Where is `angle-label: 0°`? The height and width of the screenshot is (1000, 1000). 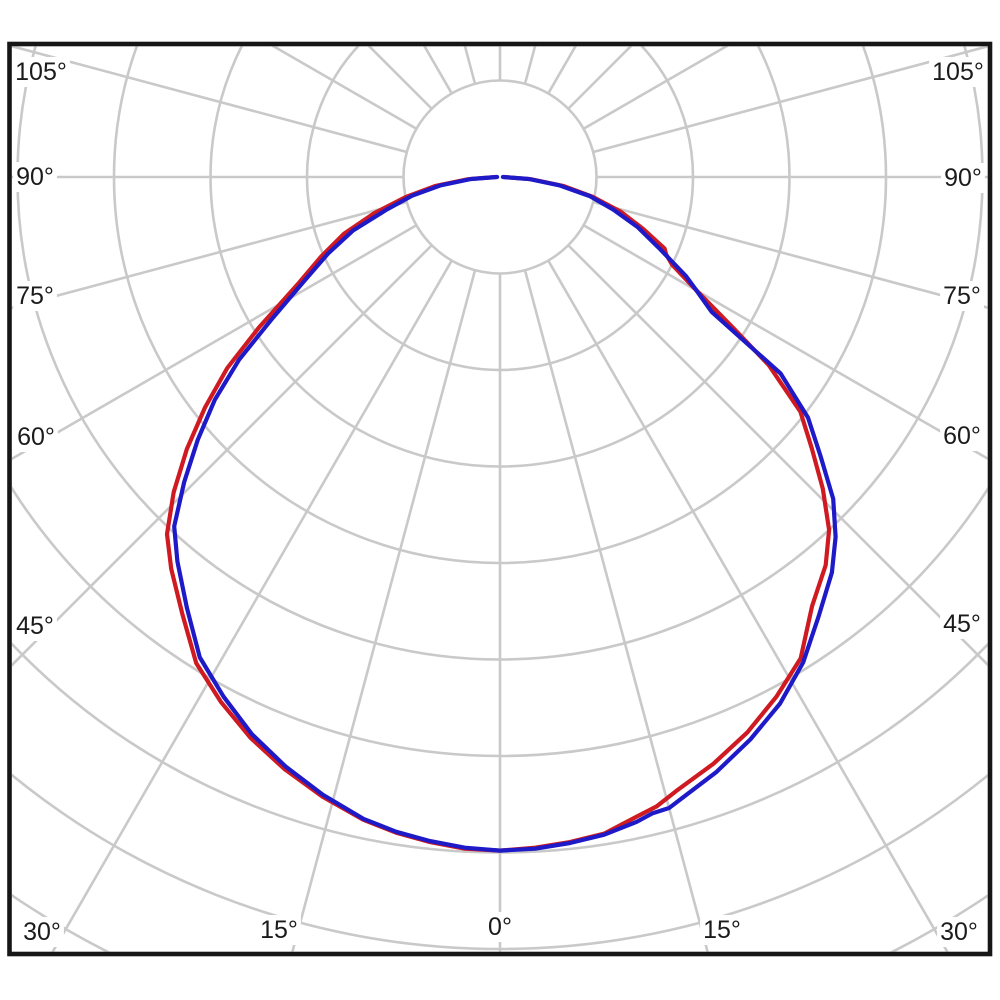 angle-label: 0° is located at coordinates (500, 927).